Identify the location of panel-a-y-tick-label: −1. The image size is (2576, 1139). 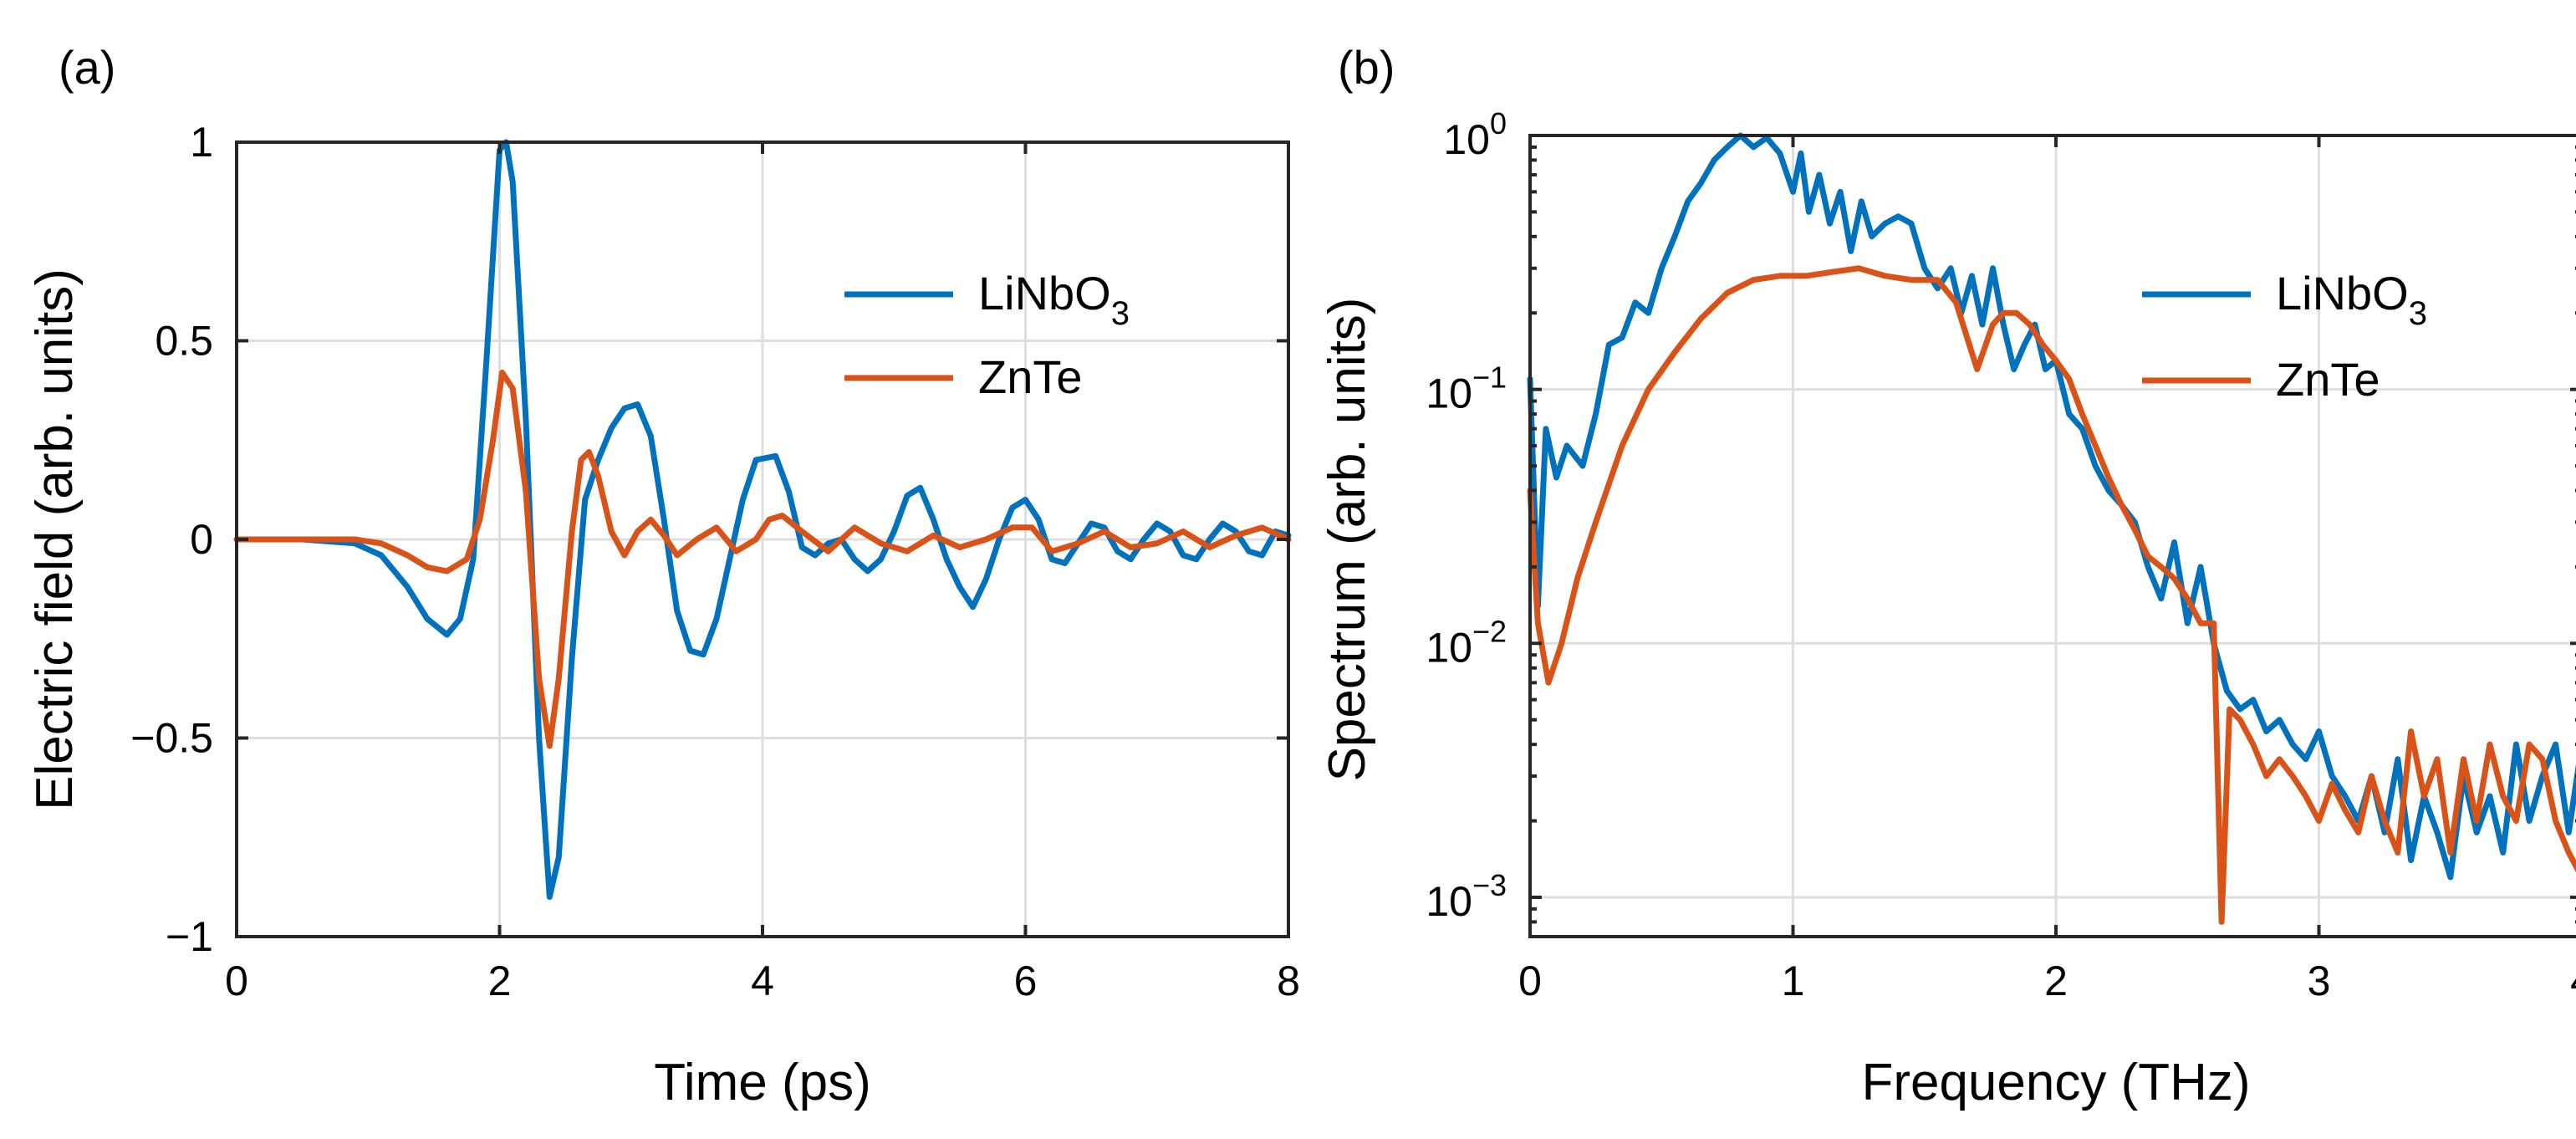
(190, 936).